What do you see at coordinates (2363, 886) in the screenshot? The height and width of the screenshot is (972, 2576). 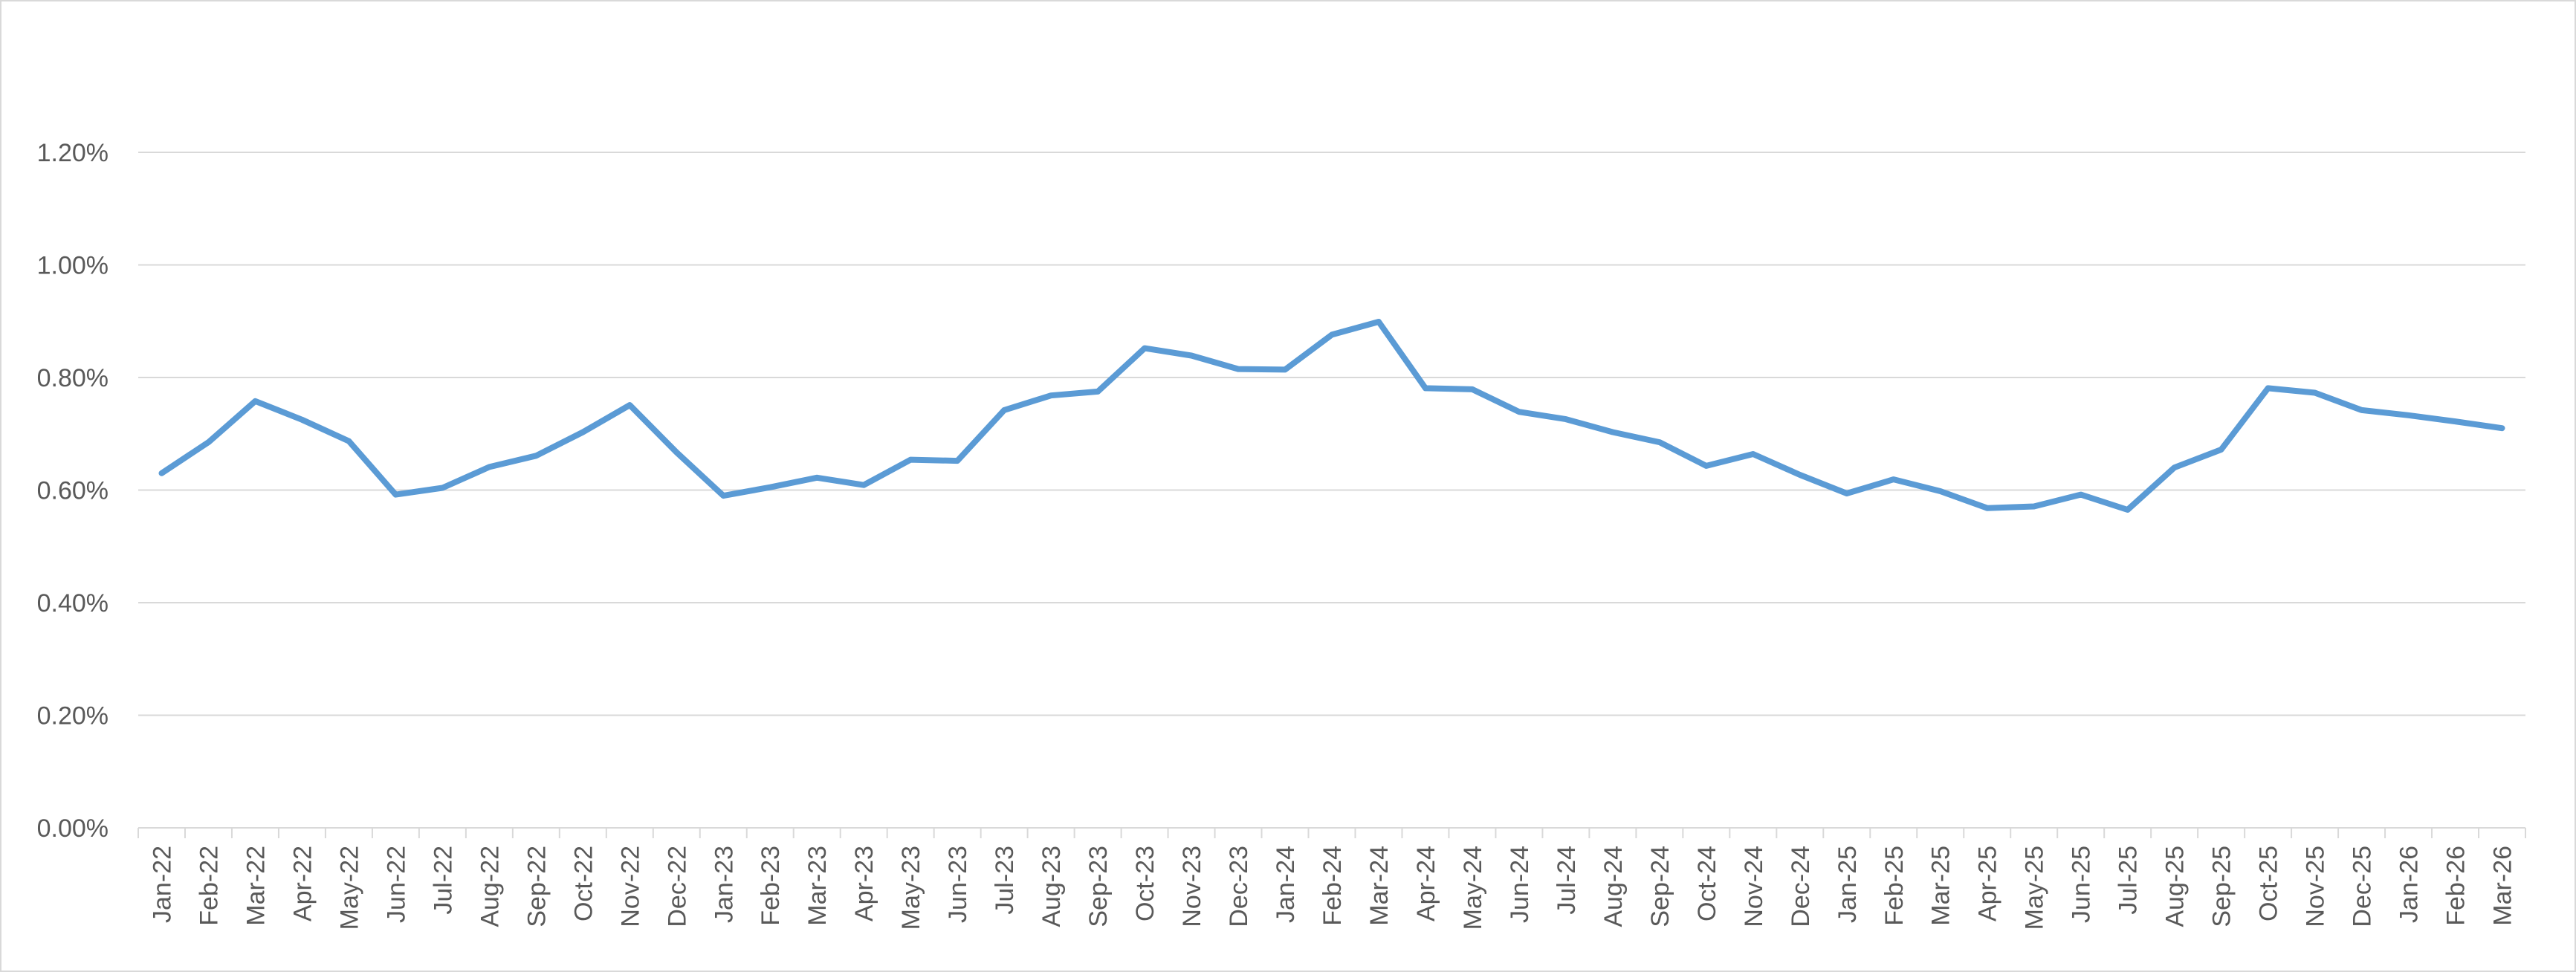 I see `x-tick-label: Dec-25` at bounding box center [2363, 886].